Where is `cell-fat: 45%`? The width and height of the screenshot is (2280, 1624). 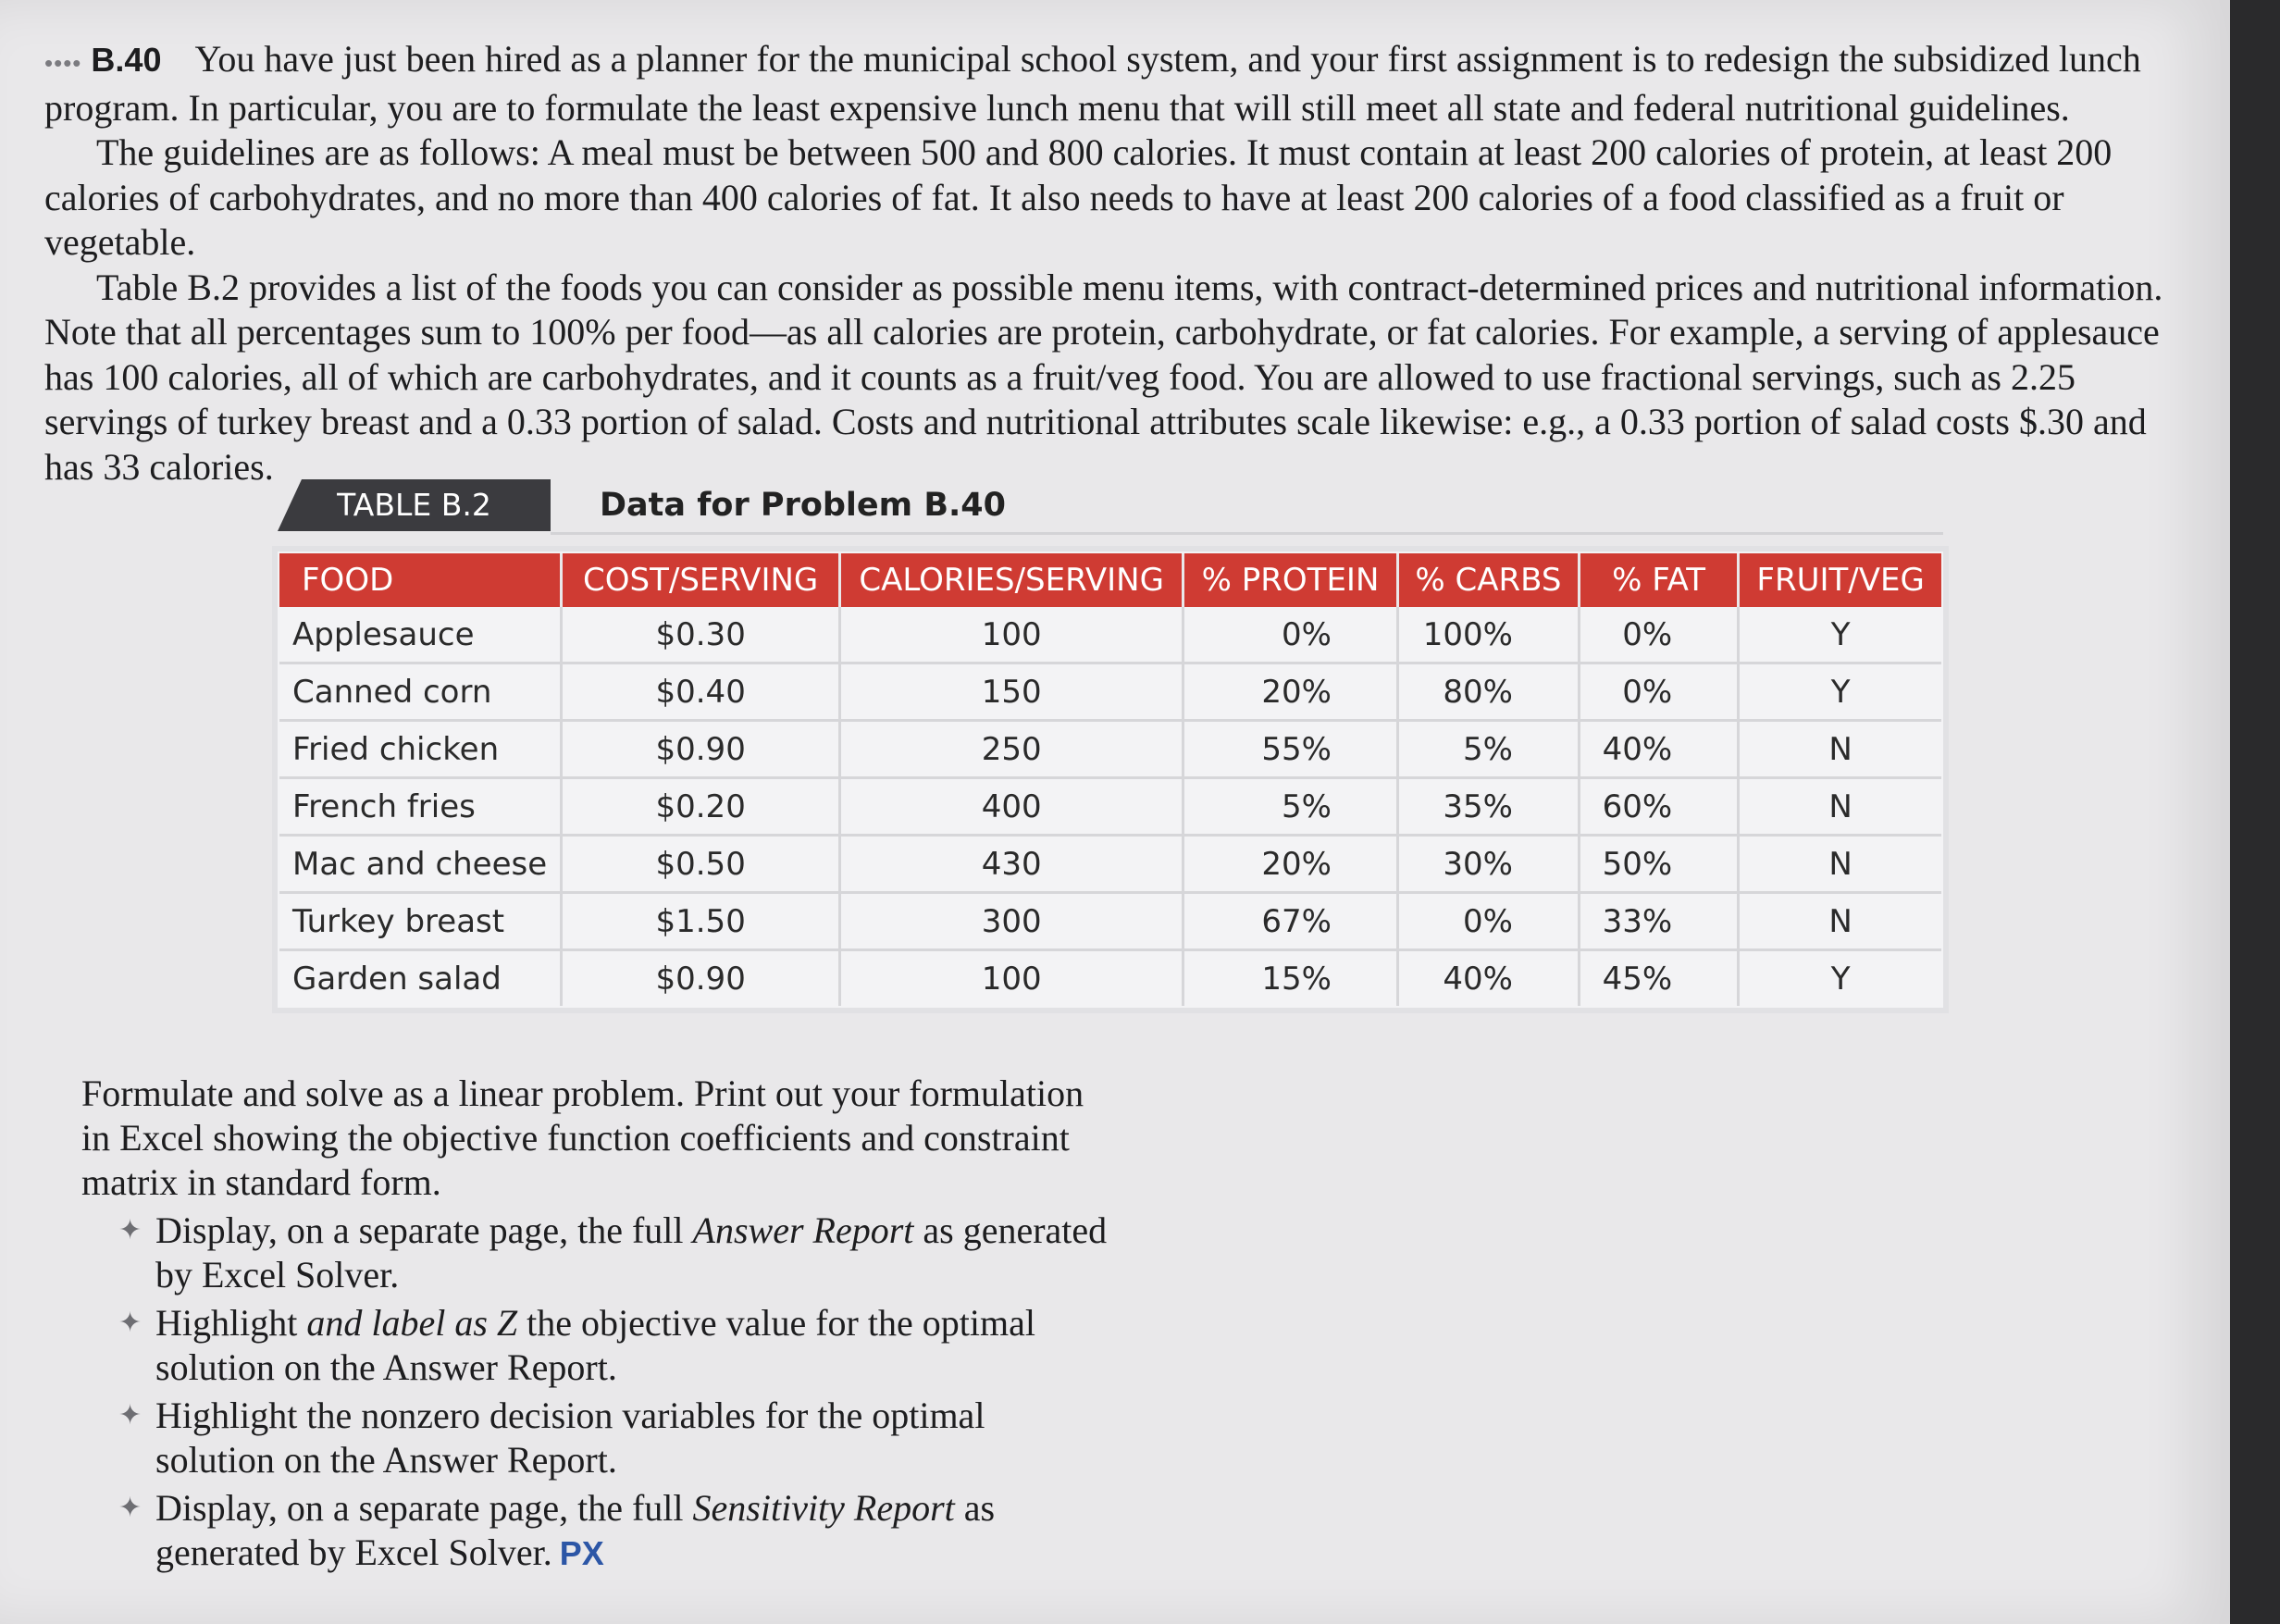
cell-fat: 45% is located at coordinates (1660, 977).